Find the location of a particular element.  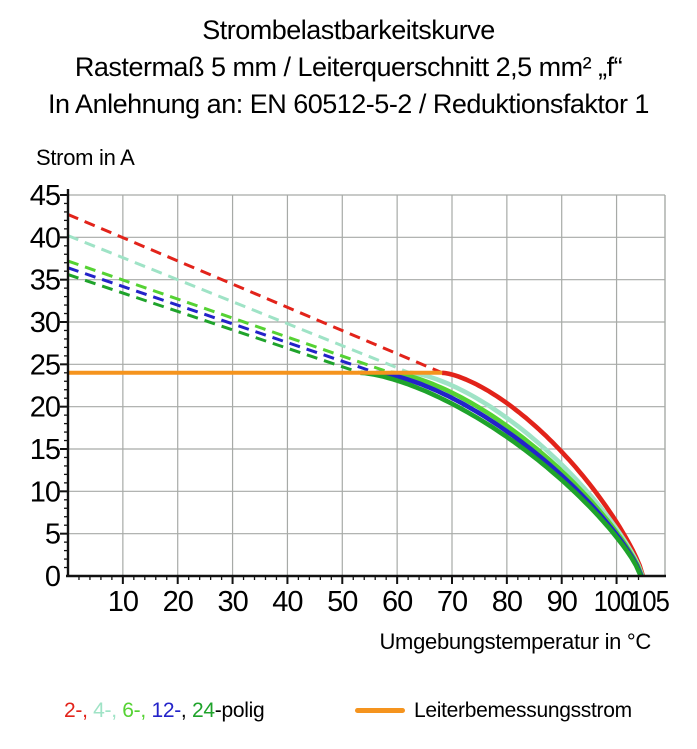

curve-dashed-24-polig is located at coordinates (214, 324).